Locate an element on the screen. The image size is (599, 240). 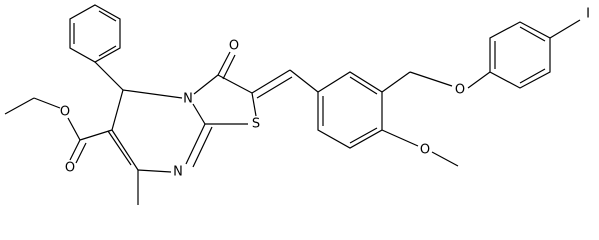
atom-label: S is located at coordinates (256, 124).